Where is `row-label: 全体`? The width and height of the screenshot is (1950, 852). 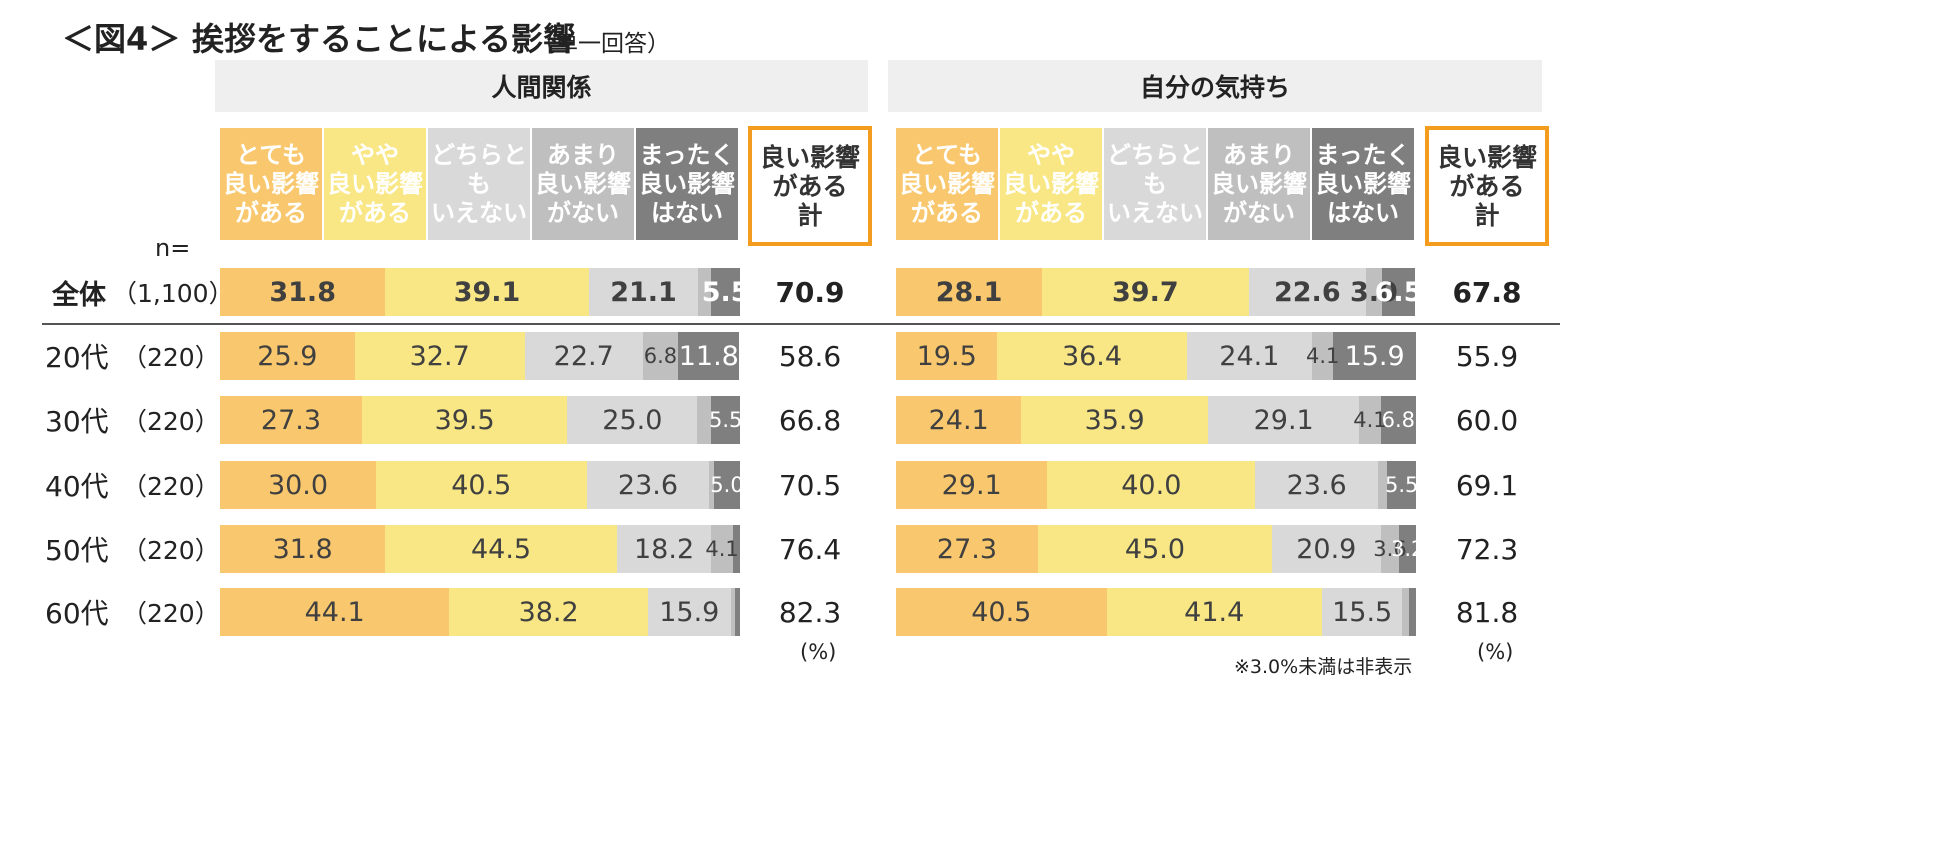
row-label: 全体 is located at coordinates (79, 295).